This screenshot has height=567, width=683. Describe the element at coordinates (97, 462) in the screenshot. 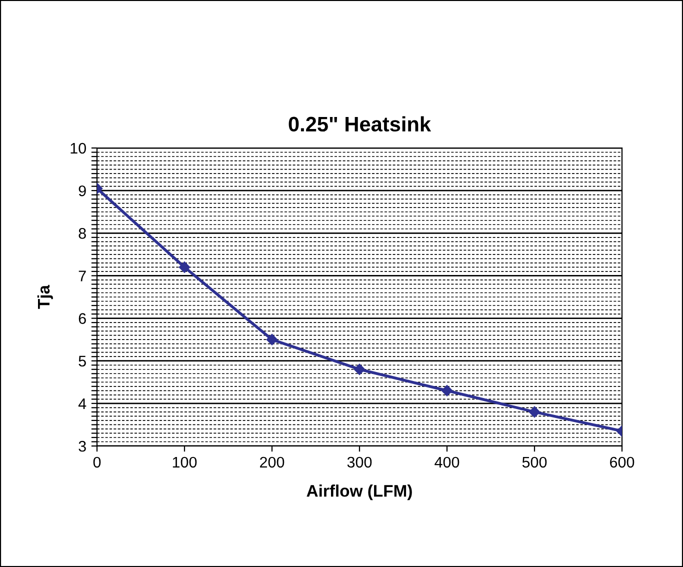

I see `x-tick-label: 0` at that location.